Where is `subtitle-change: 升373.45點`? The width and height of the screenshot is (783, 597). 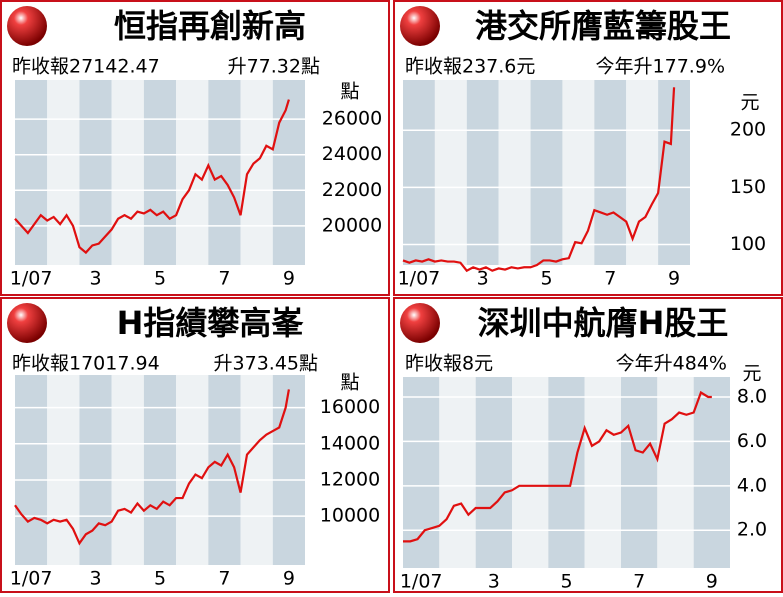
subtitle-change: 升373.45點 is located at coordinates (266, 364).